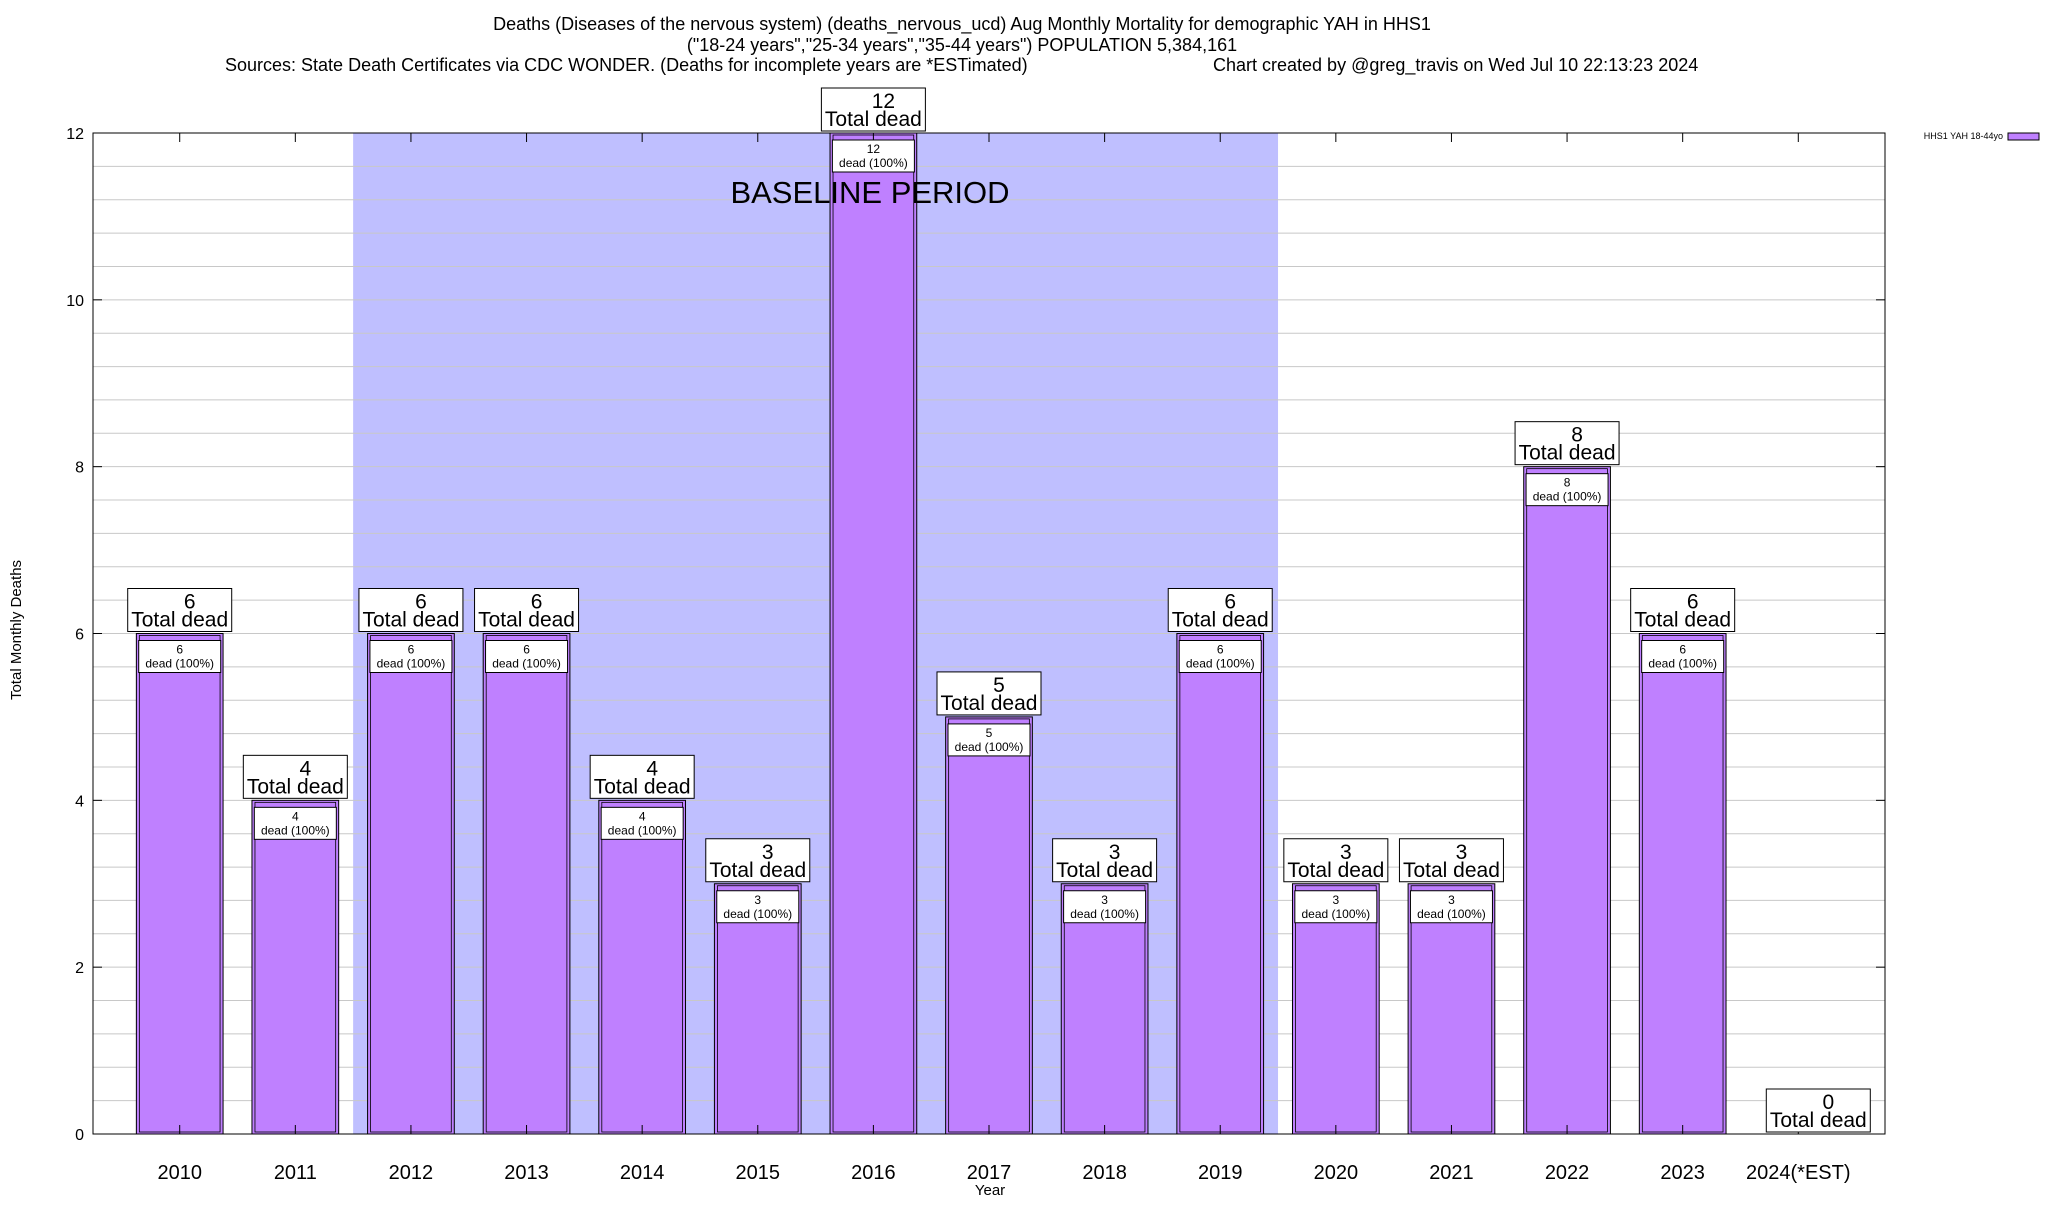  Describe the element at coordinates (758, 1173) in the screenshot. I see `x-tick-label: 2015` at that location.